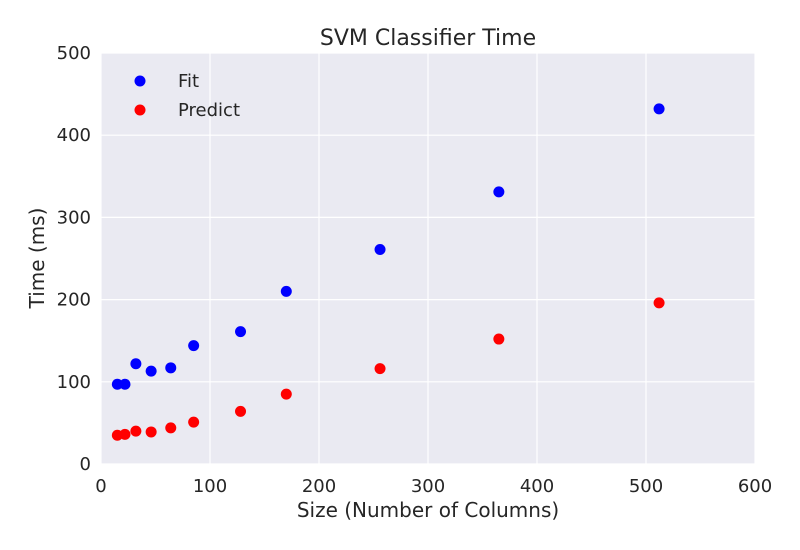 The image size is (800, 550). What do you see at coordinates (74, 217) in the screenshot?
I see `y-tick-label: 300` at bounding box center [74, 217].